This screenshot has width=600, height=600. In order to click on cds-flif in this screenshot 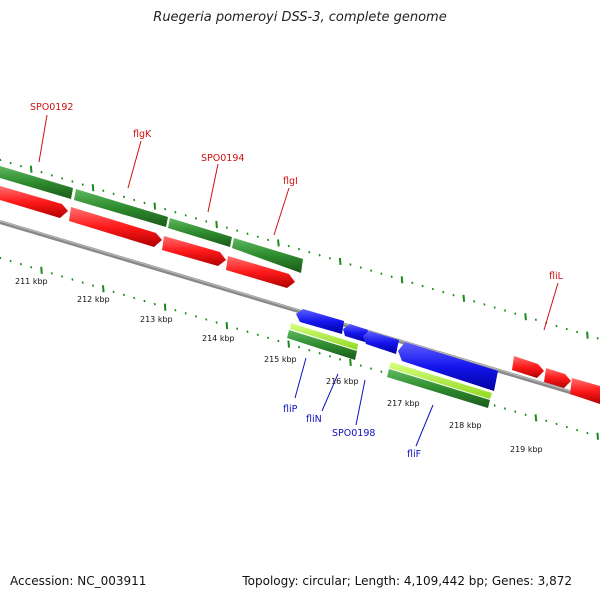, I will do `click(448, 366)`.